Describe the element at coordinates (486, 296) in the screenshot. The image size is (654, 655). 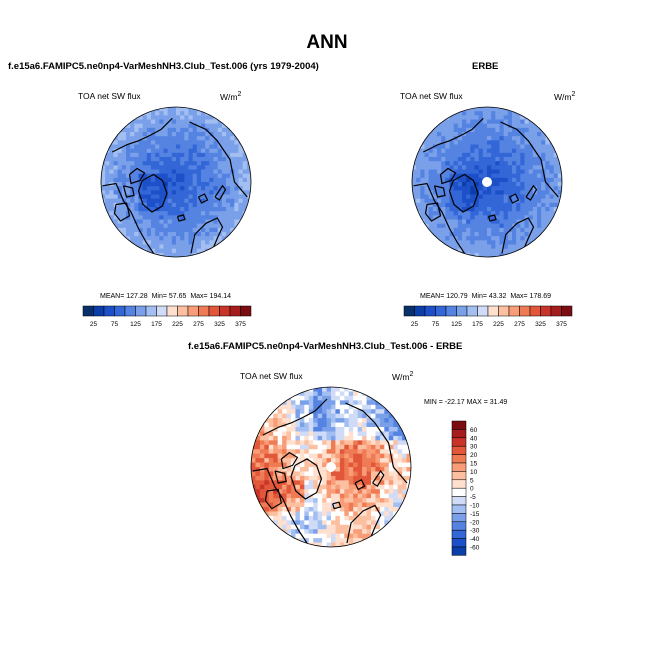
I see `panel2-stats: MEAN= 120.79 Min= 43.32 Max= 178.69` at that location.